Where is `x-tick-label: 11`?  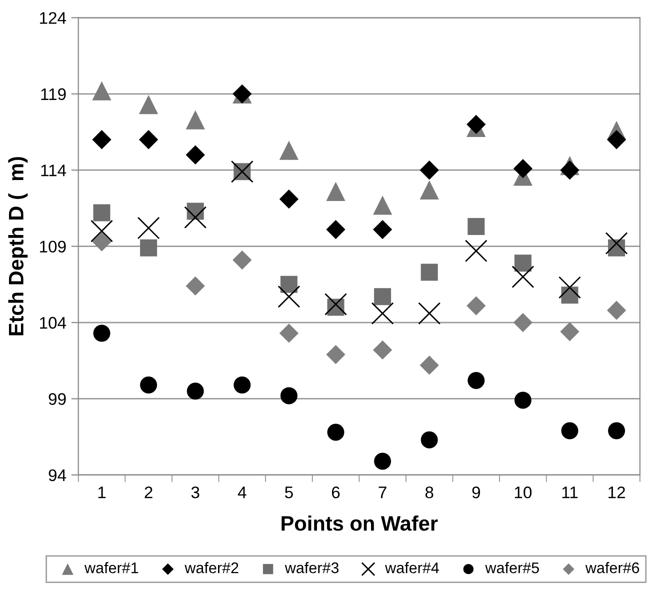
x-tick-label: 11 is located at coordinates (570, 492).